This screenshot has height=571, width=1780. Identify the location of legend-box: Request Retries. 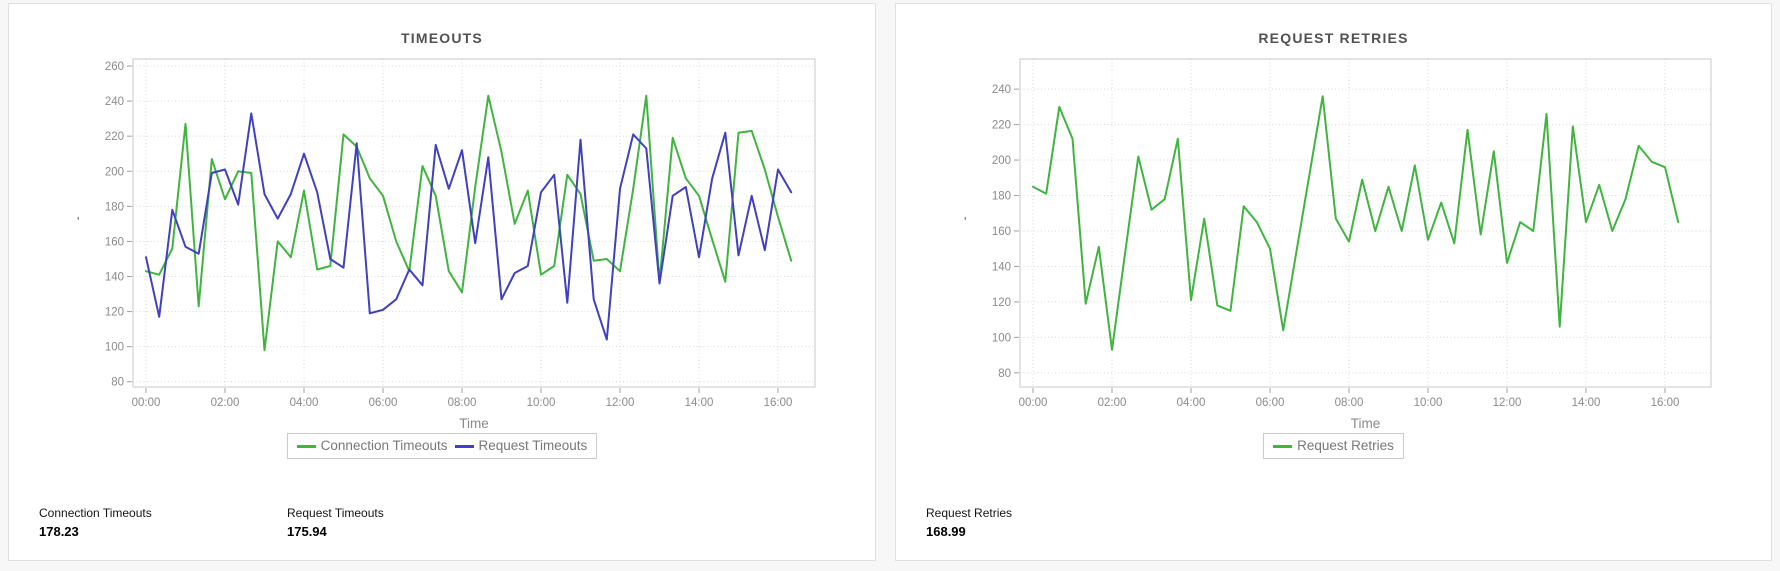
(1333, 446).